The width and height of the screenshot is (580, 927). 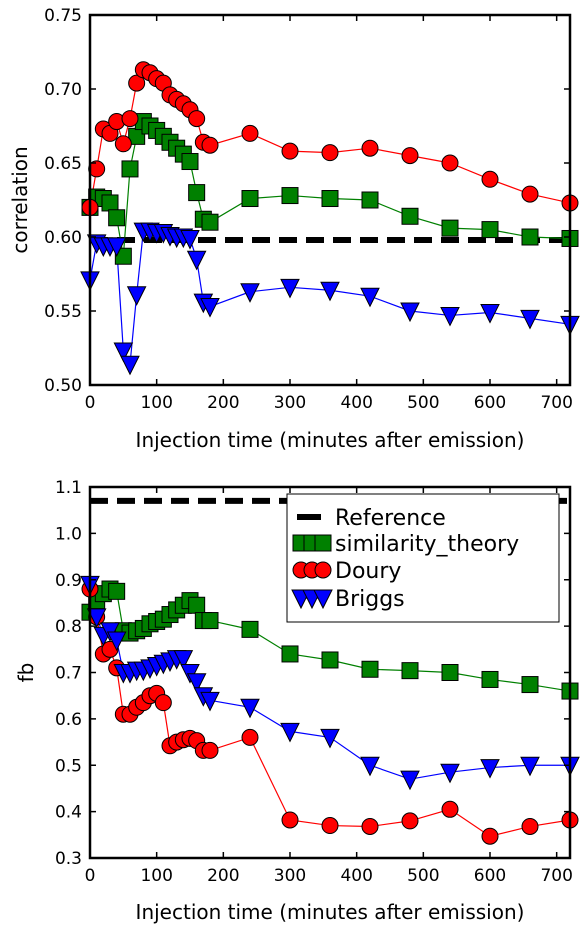 I want to click on series-Briggs, so click(x=330, y=299).